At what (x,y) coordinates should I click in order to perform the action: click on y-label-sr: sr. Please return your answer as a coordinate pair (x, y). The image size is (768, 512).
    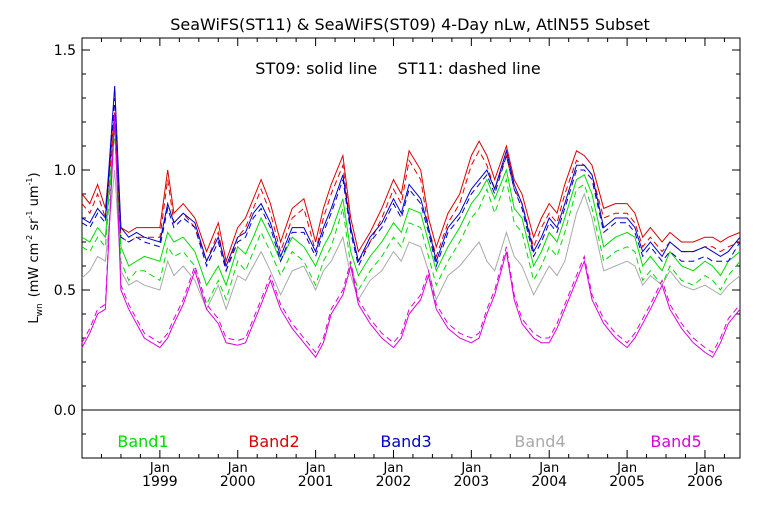
    Looking at the image, I should click on (34, 226).